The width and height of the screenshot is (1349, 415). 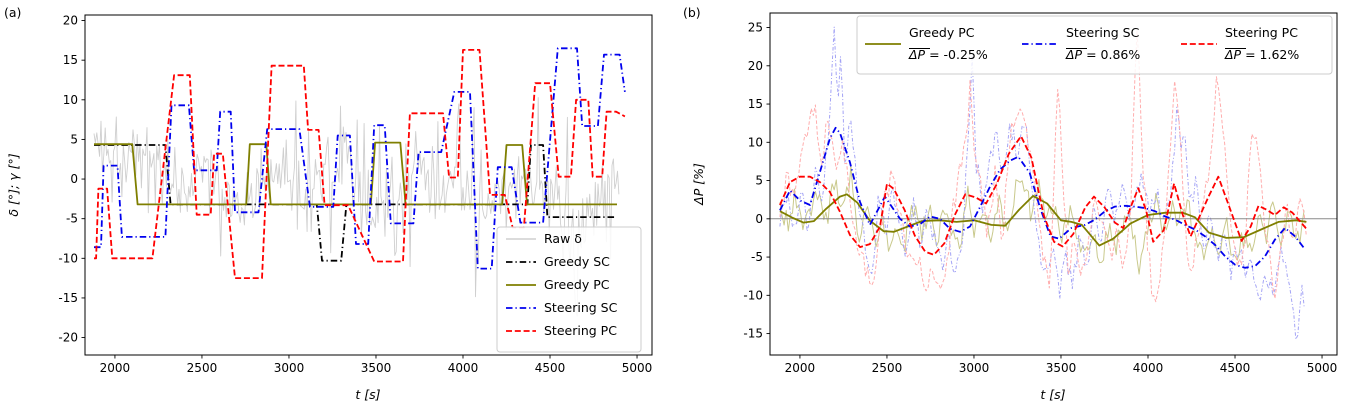 I want to click on series-steering-sc, so click(x=1042, y=197).